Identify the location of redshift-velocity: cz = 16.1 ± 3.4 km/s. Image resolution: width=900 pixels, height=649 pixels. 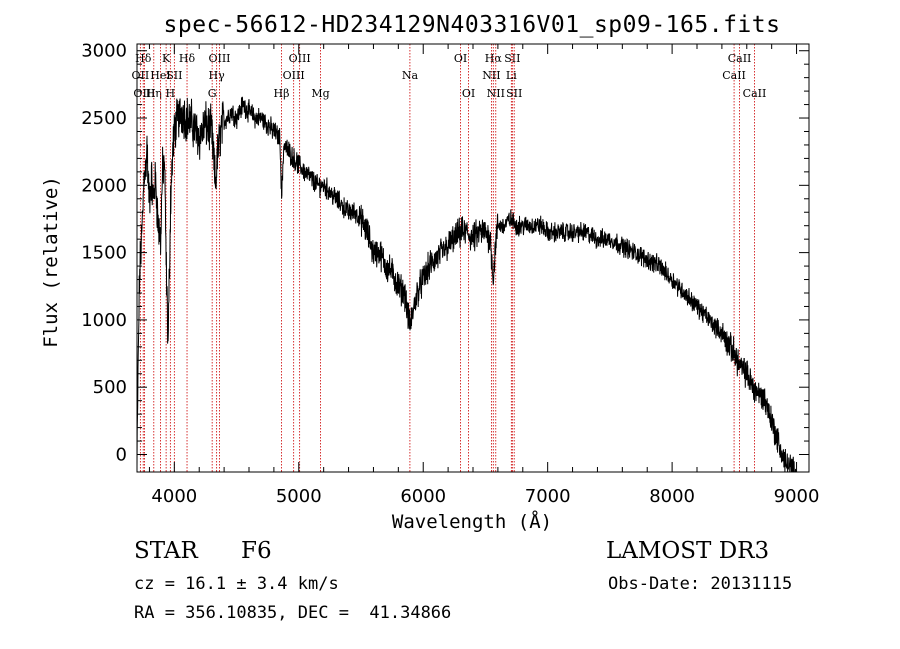
(236, 584).